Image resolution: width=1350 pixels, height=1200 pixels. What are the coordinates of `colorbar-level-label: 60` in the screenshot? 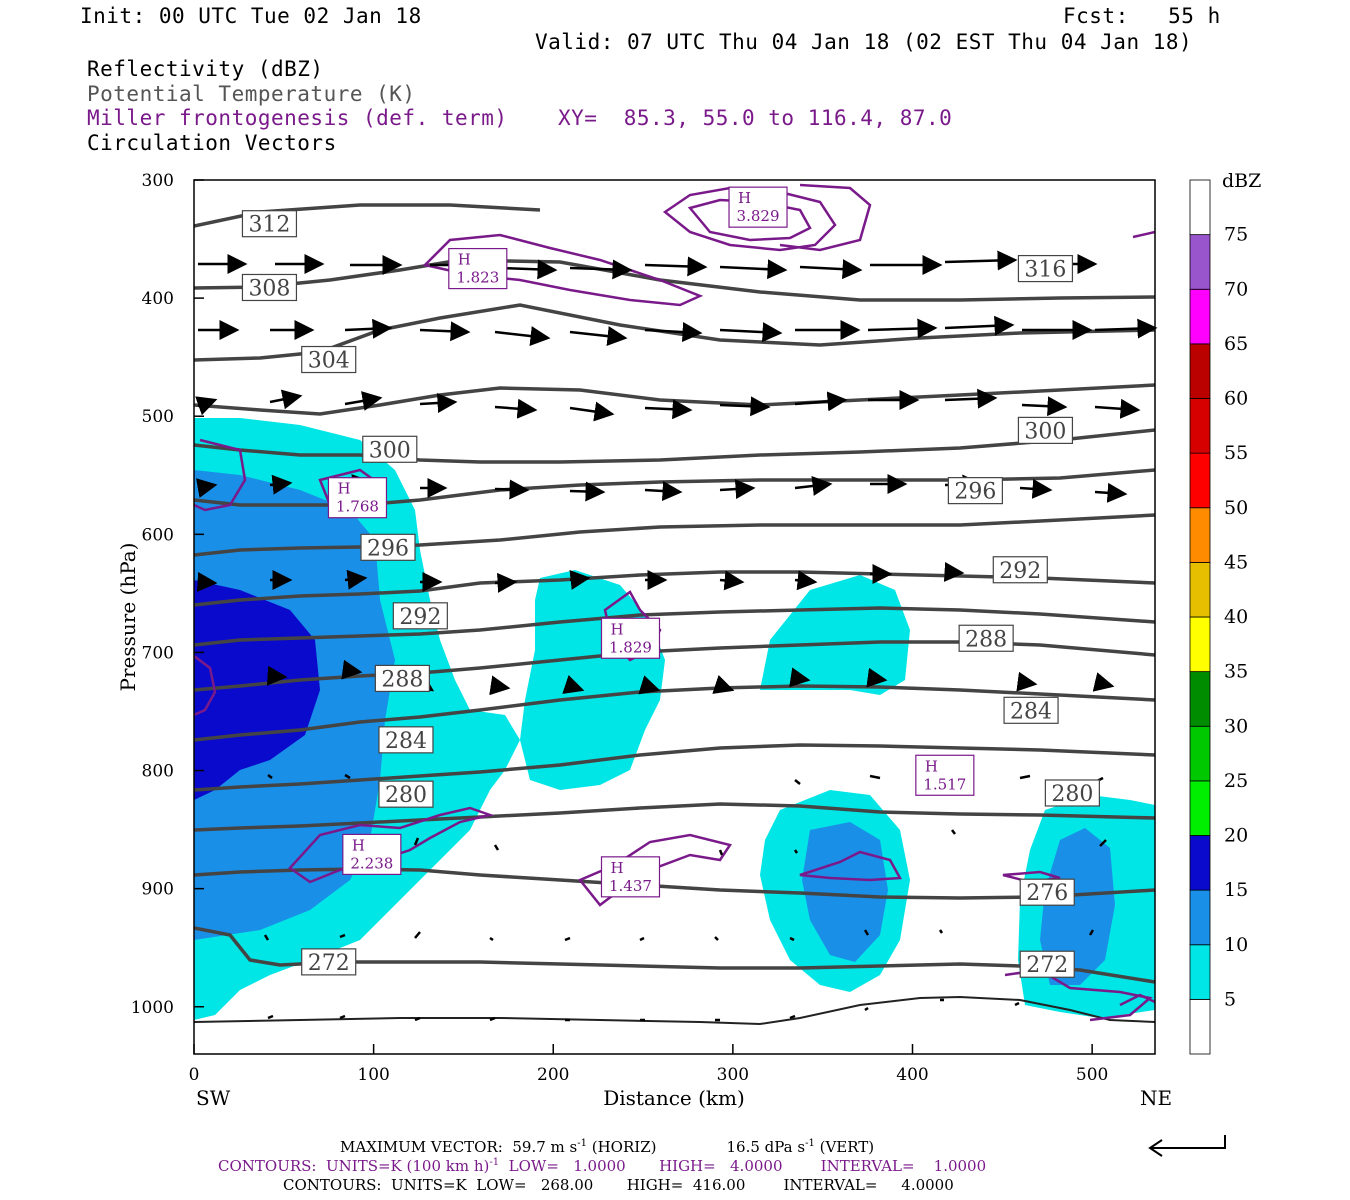 It's located at (1236, 399).